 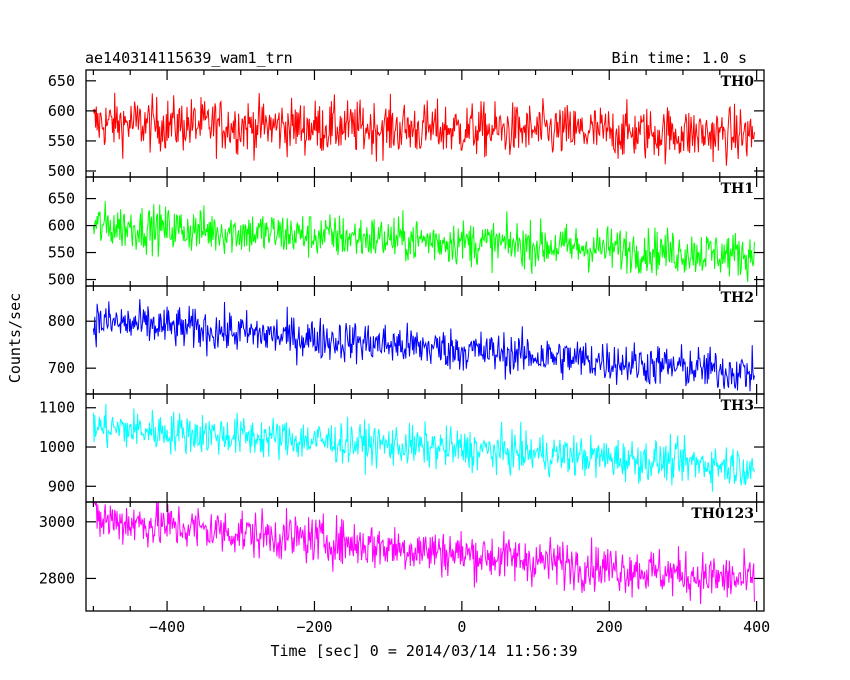 I want to click on panel-th0: TH0 500 550 600 650, so click(x=406, y=124).